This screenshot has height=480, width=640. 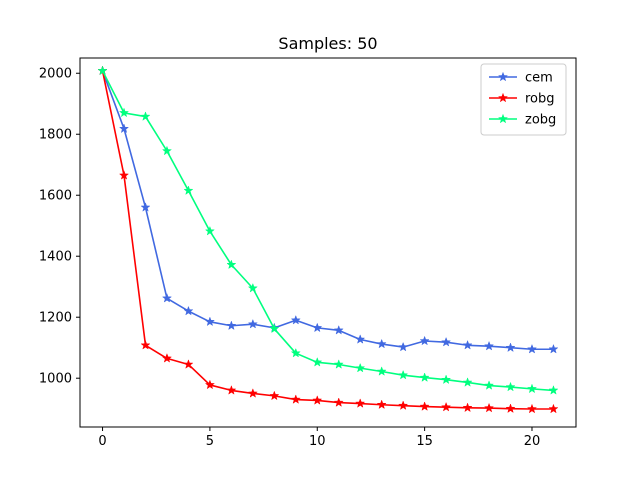 What do you see at coordinates (55, 318) in the screenshot?
I see `y-tick-label: 1200` at bounding box center [55, 318].